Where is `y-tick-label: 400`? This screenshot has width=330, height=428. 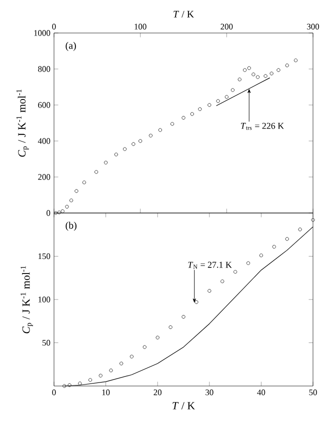 y-tick-label: 400 is located at coordinates (44, 141).